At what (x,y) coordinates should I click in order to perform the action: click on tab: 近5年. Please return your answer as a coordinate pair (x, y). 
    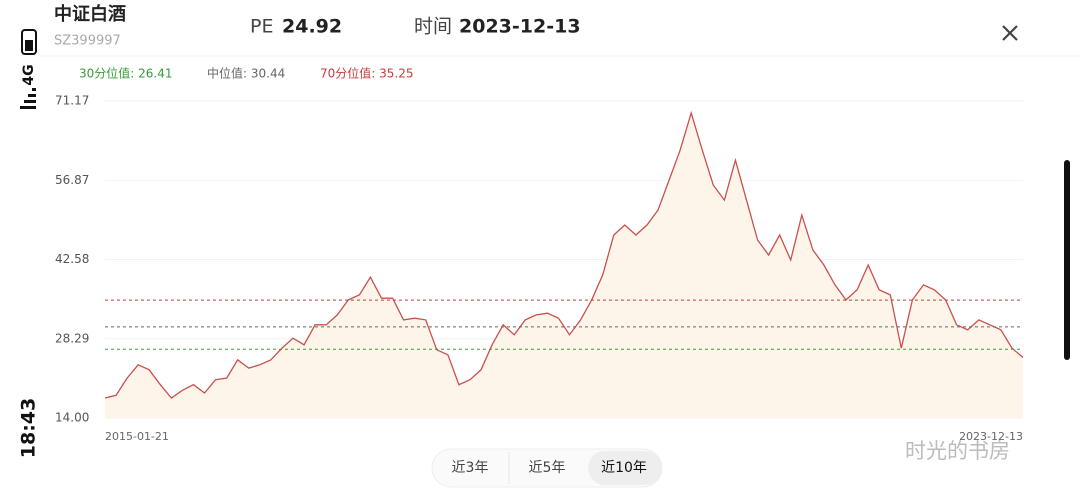
    Looking at the image, I should click on (537, 468).